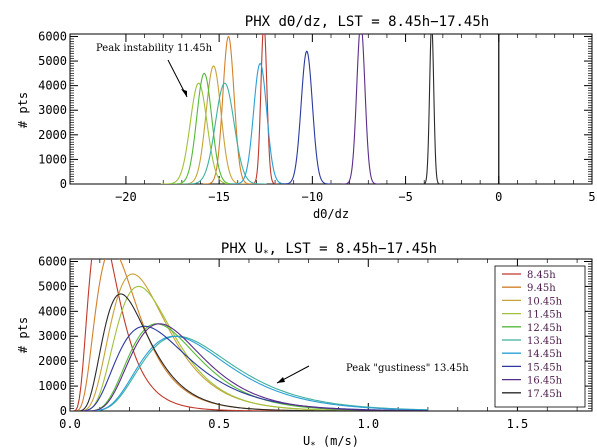 The width and height of the screenshot is (597, 448). I want to click on top-series-12.45h, so click(204, 128).